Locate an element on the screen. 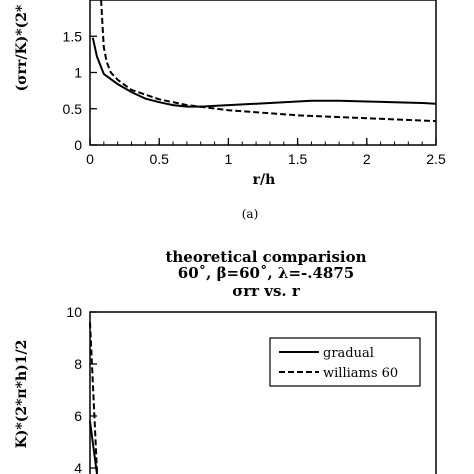 The image size is (474, 474). panel-a-xtick-label: 0.5 is located at coordinates (159, 159).